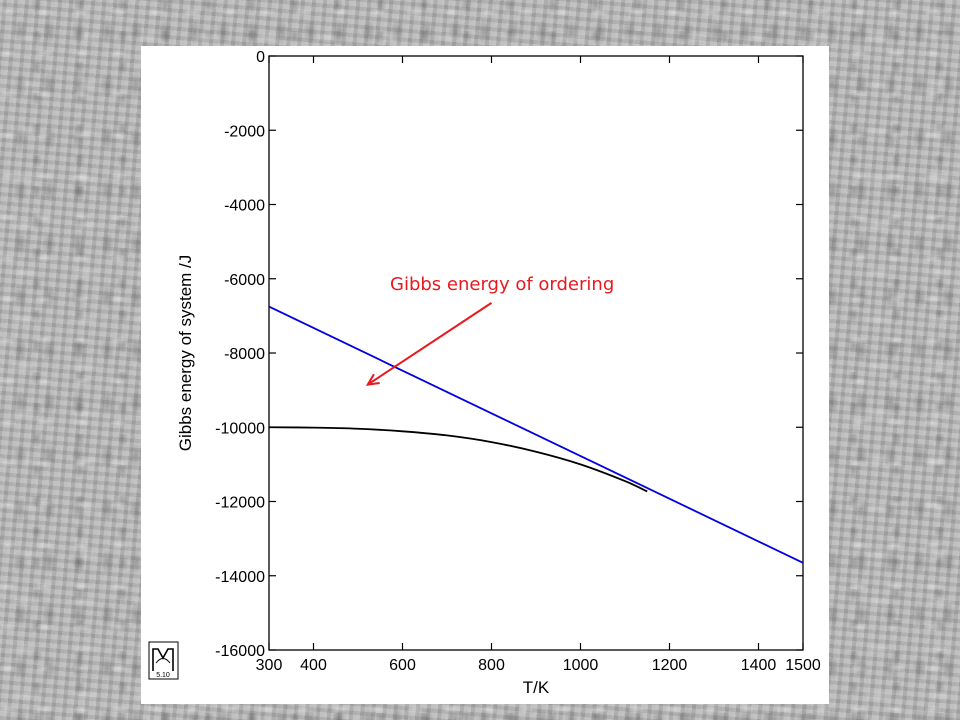 This screenshot has width=960, height=720. What do you see at coordinates (185, 353) in the screenshot?
I see `y-axis-title: Gibbs energy of system /J` at bounding box center [185, 353].